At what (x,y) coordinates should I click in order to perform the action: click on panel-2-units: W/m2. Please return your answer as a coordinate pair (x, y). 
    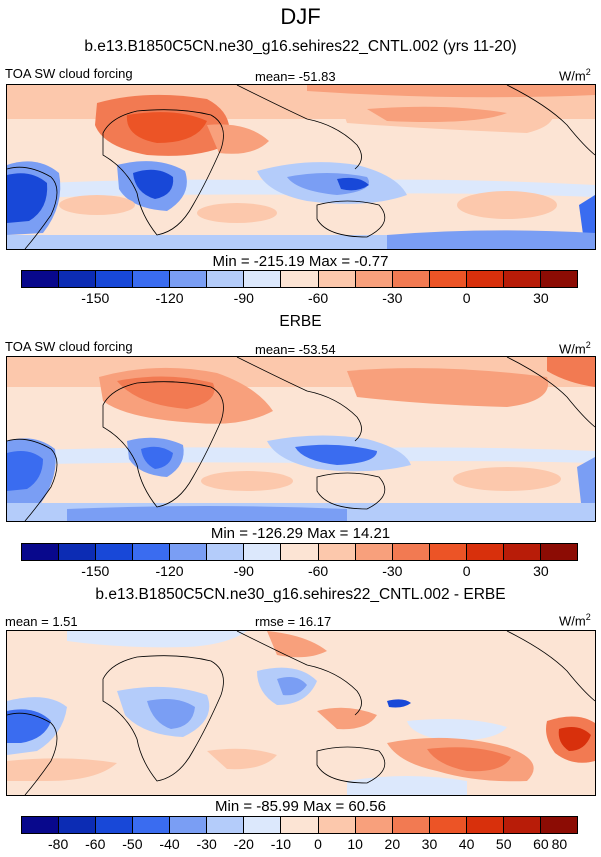
    Looking at the image, I should click on (575, 348).